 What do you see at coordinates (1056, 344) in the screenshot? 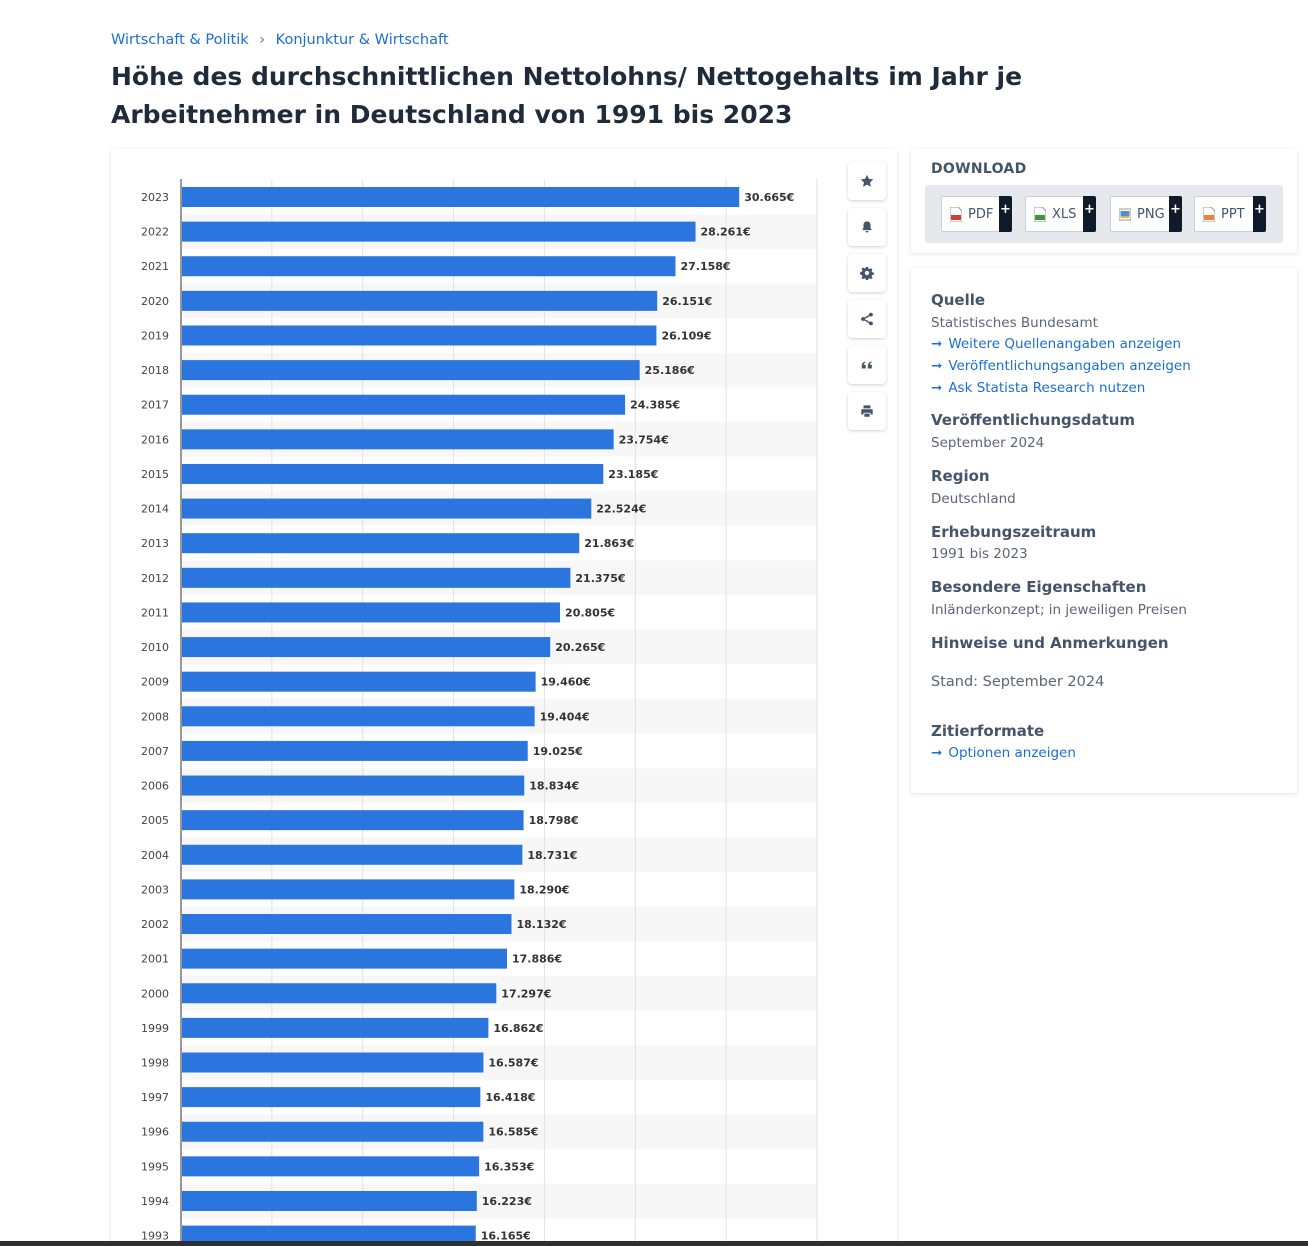
I see `link-more-sources: ➞ Weitere Quellenangaben anzeigen` at bounding box center [1056, 344].